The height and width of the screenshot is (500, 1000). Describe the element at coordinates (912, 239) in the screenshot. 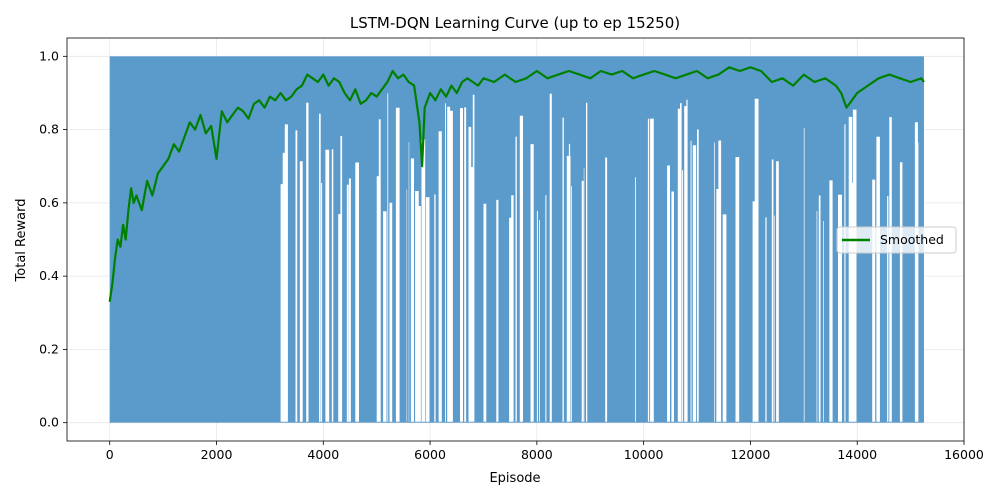

I see `legend-label-smoothed: Smoothed` at that location.